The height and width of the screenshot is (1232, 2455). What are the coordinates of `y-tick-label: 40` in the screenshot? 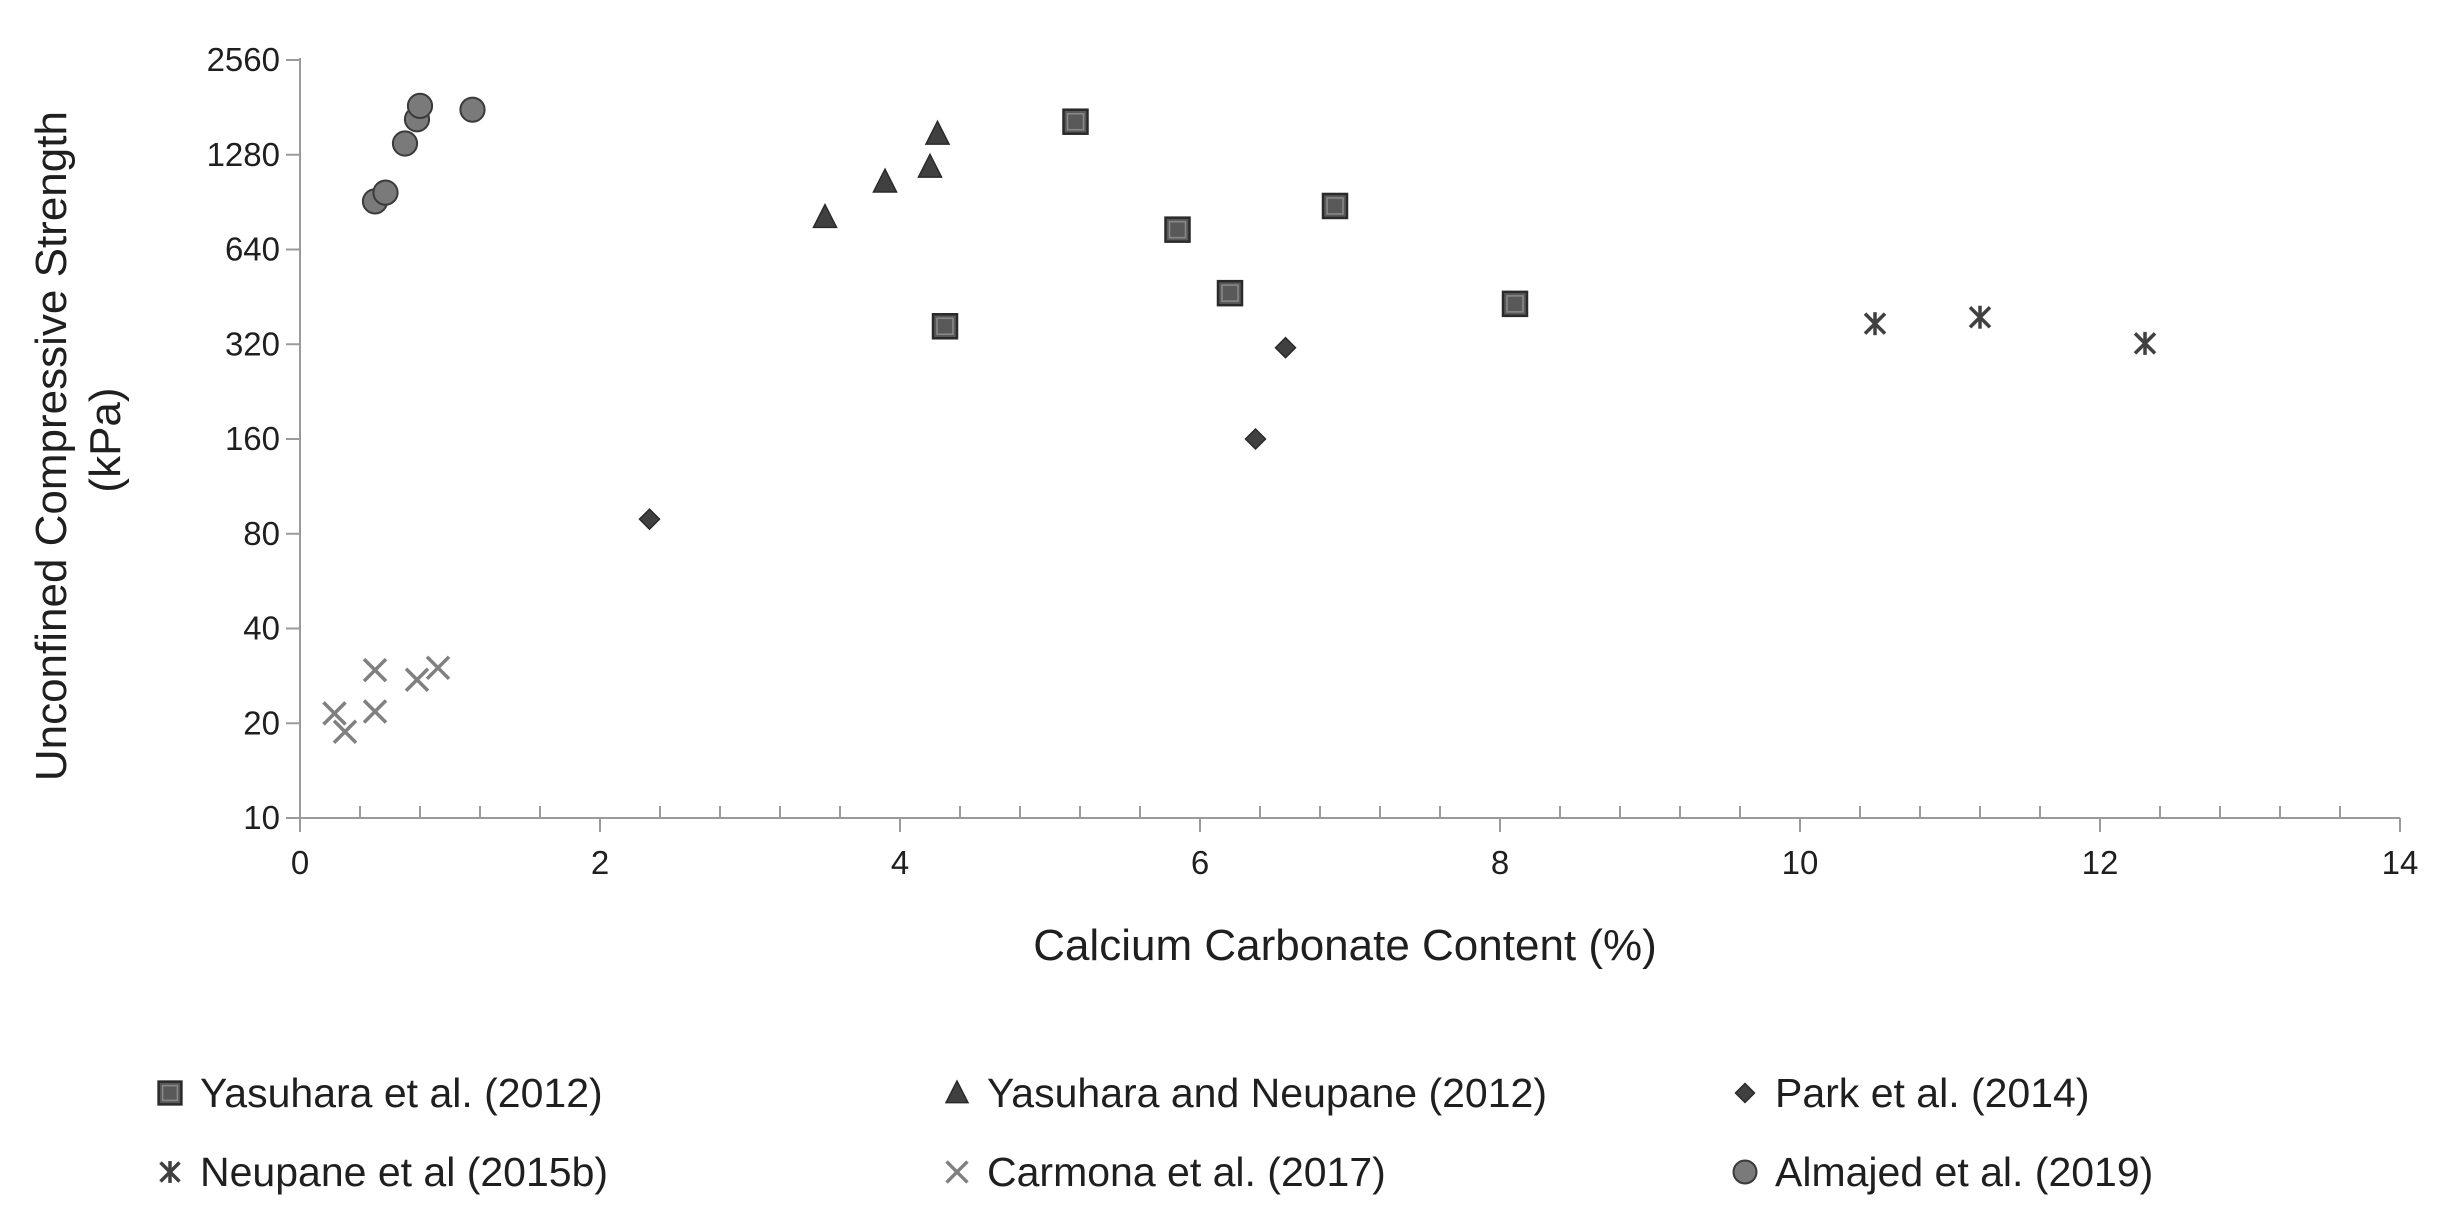 It's located at (261, 628).